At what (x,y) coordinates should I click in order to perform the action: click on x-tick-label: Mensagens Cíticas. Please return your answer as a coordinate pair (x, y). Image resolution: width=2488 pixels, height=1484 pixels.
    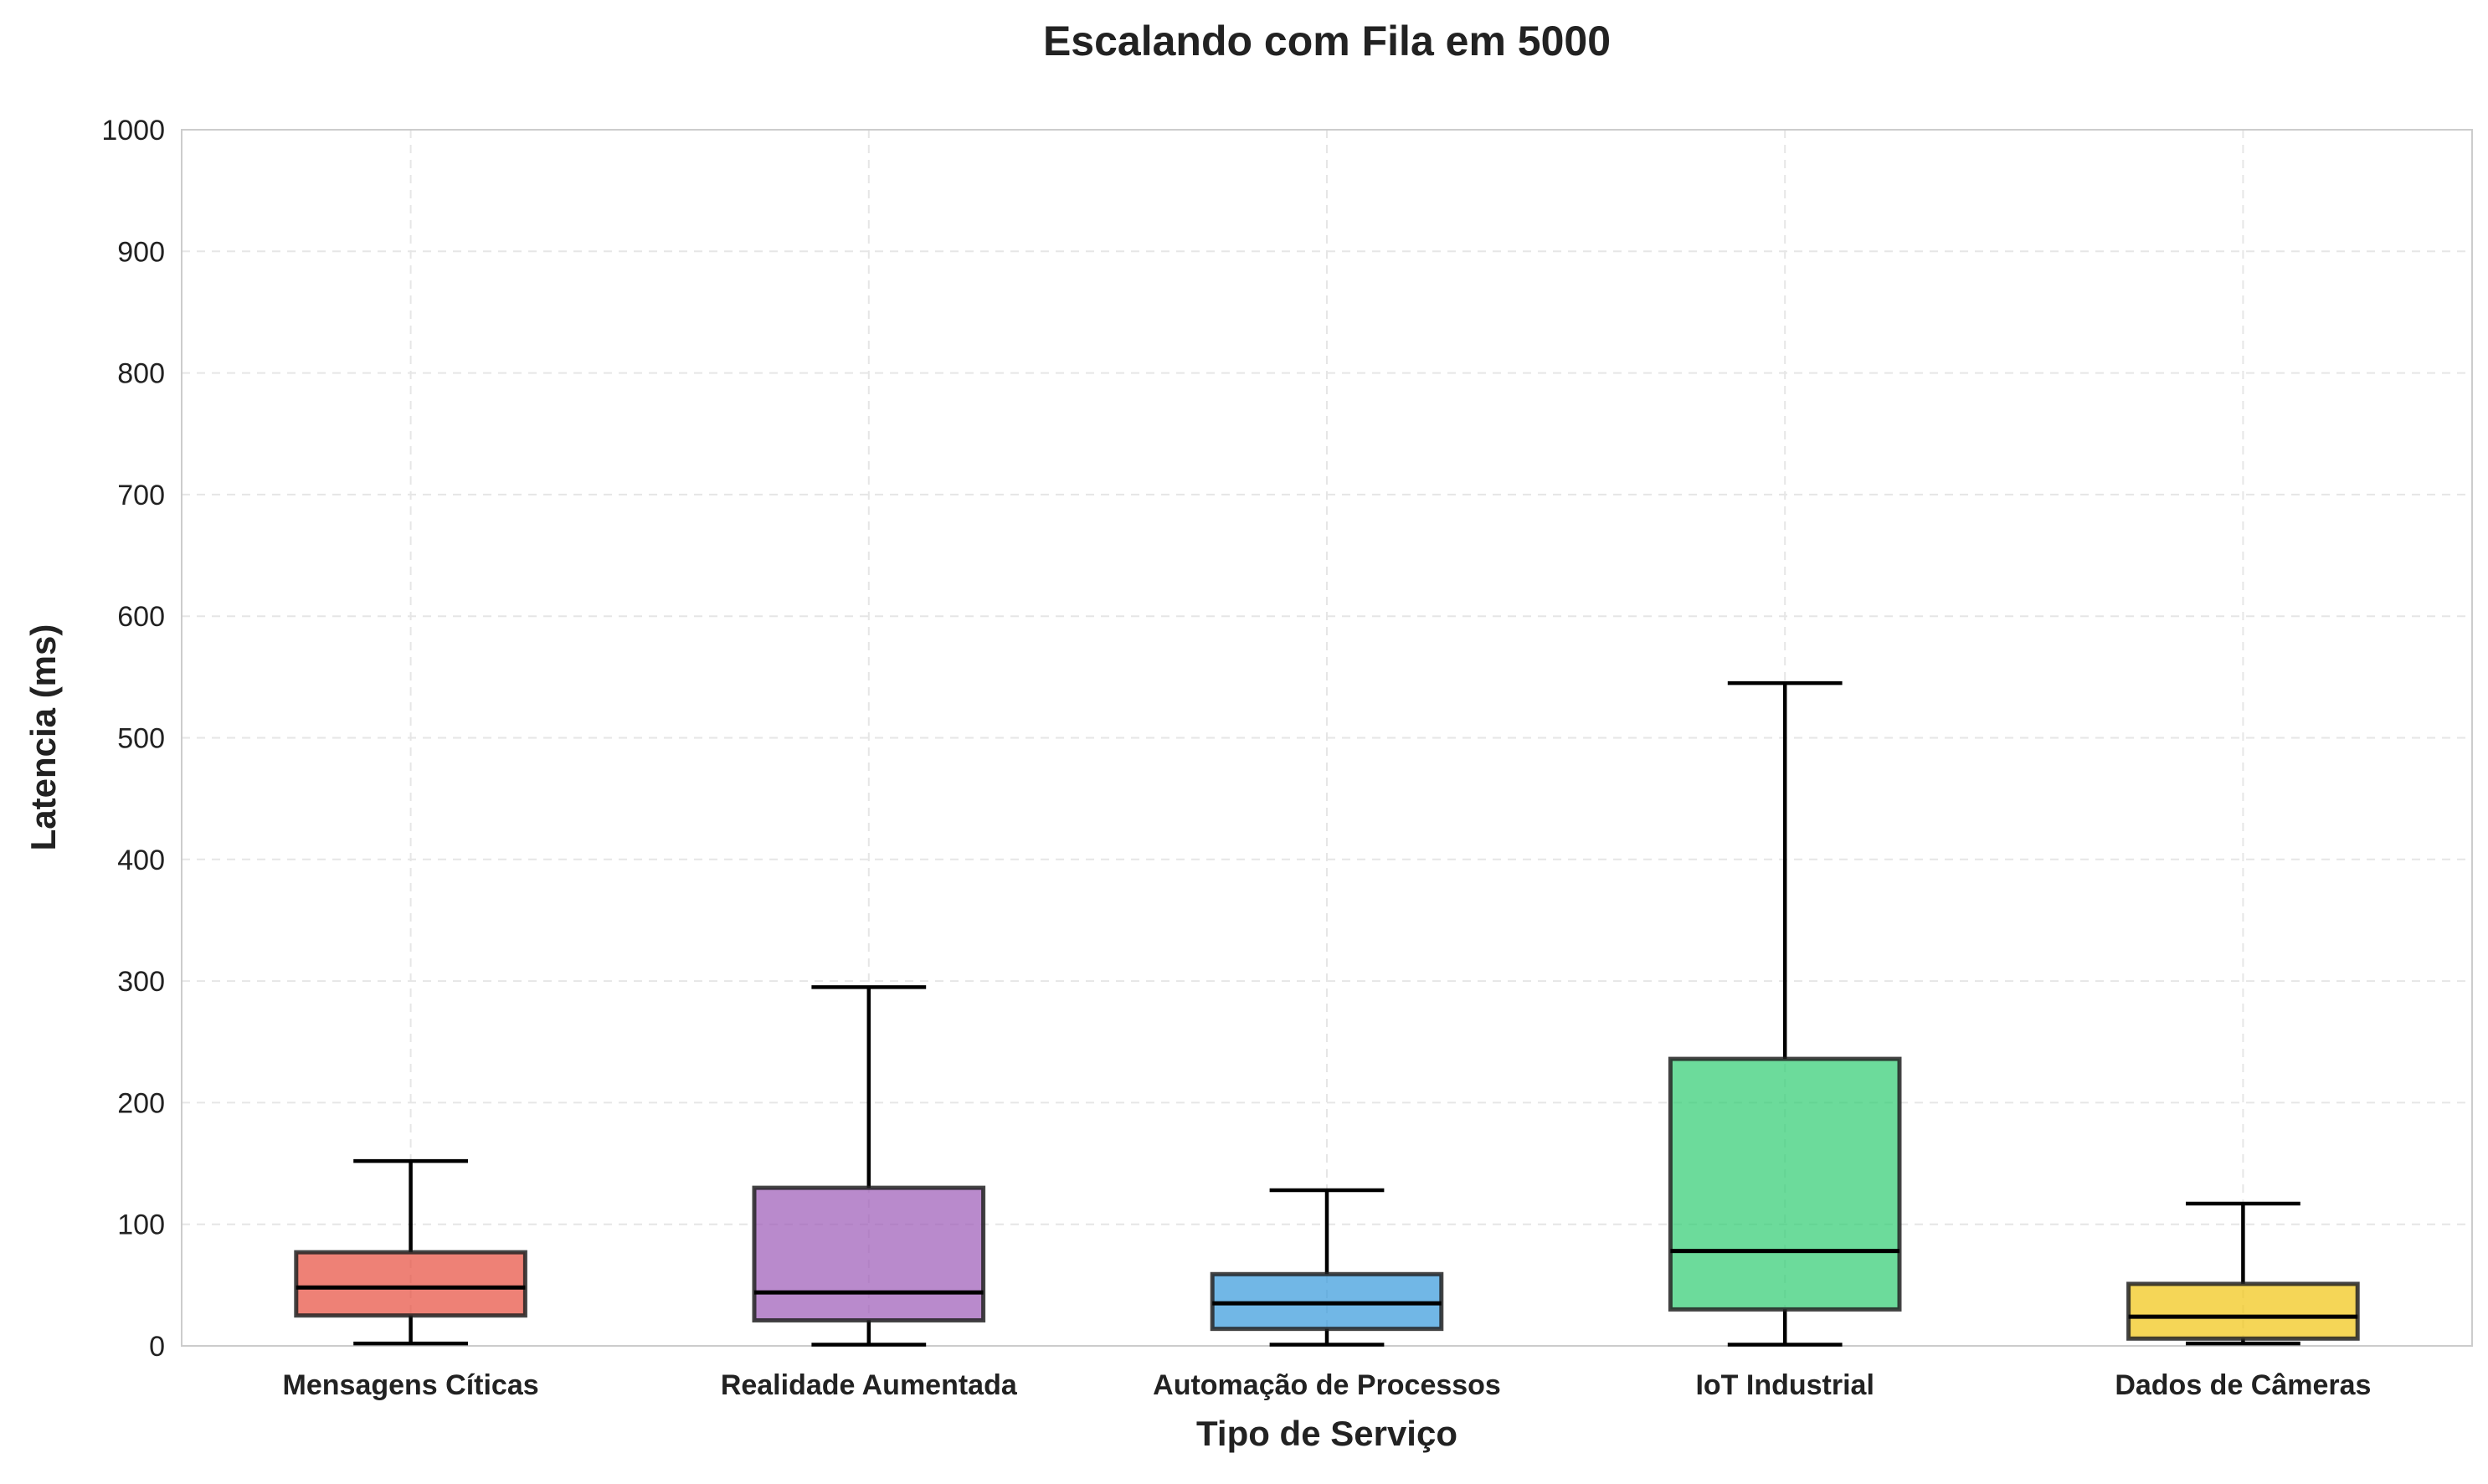
    Looking at the image, I should click on (411, 1385).